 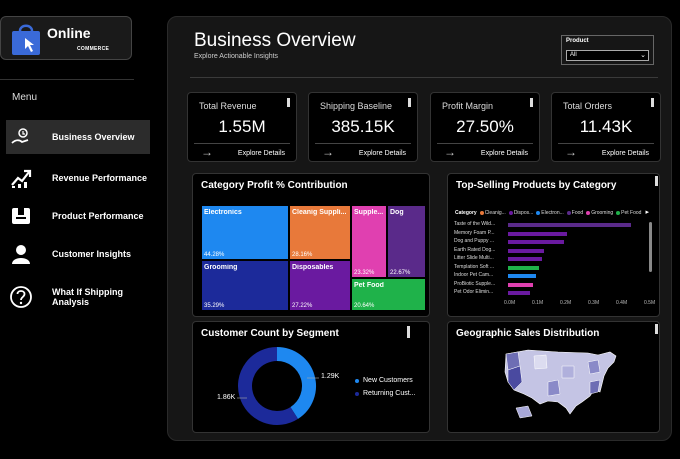 What do you see at coordinates (93, 49) in the screenshot?
I see `brand-subtitle: COMMERCE` at bounding box center [93, 49].